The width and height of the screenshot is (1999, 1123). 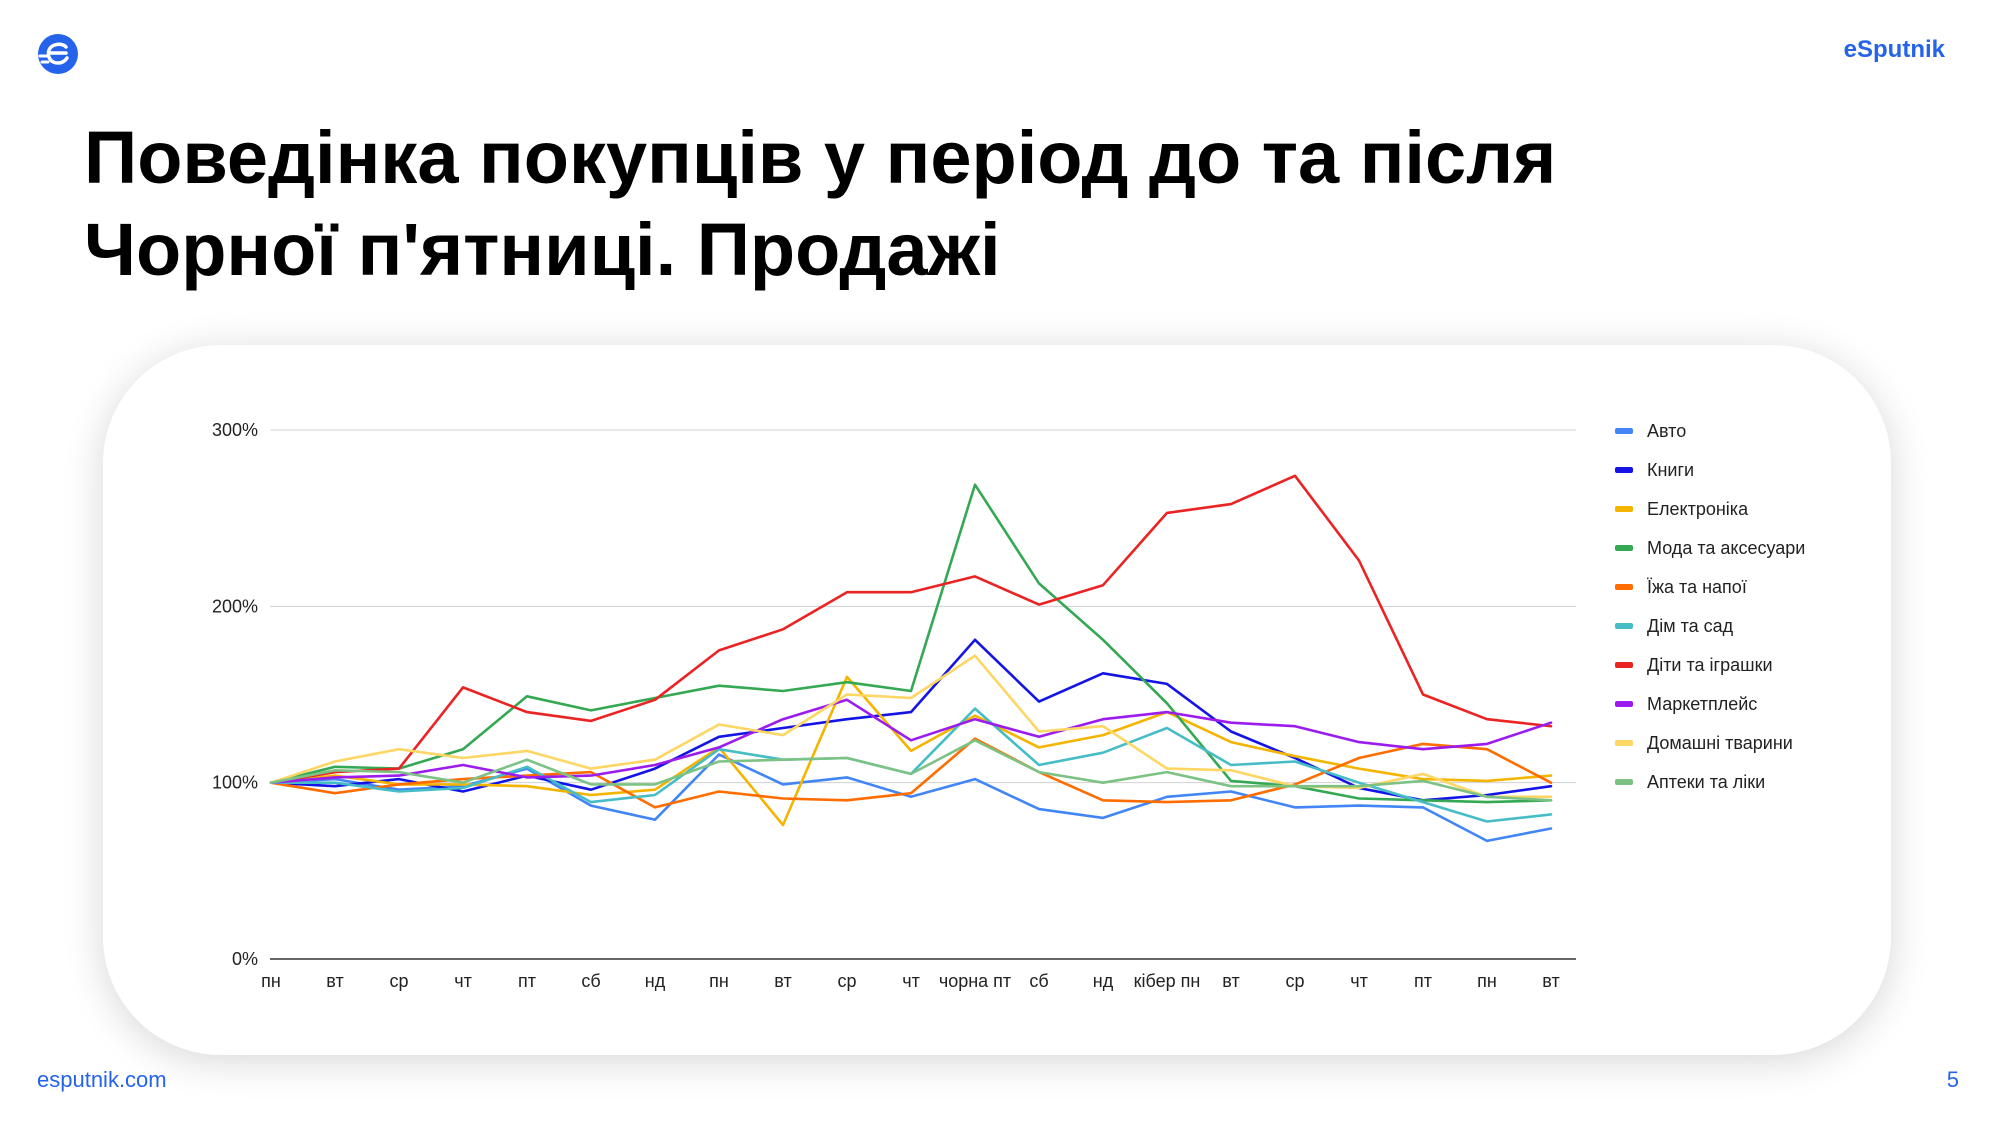 What do you see at coordinates (1710, 665) in the screenshot?
I see `legend-label: Діти та іграшки` at bounding box center [1710, 665].